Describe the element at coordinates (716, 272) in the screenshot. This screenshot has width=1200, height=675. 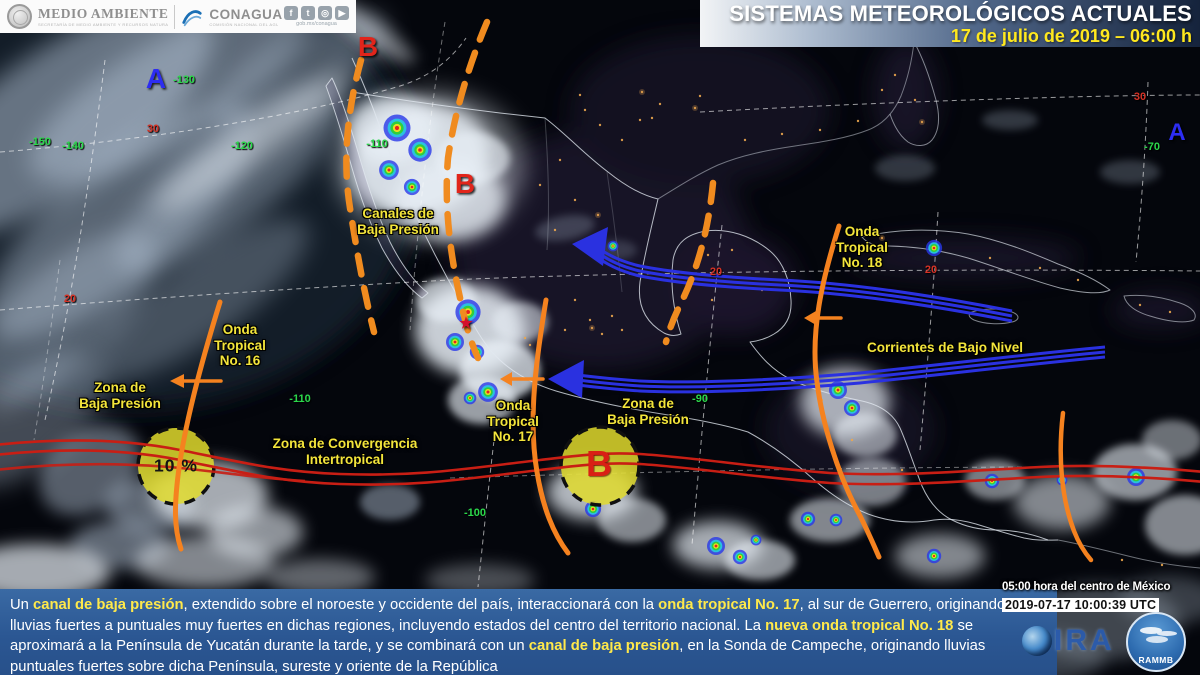
I see `grid-label-lat-12: 20` at that location.